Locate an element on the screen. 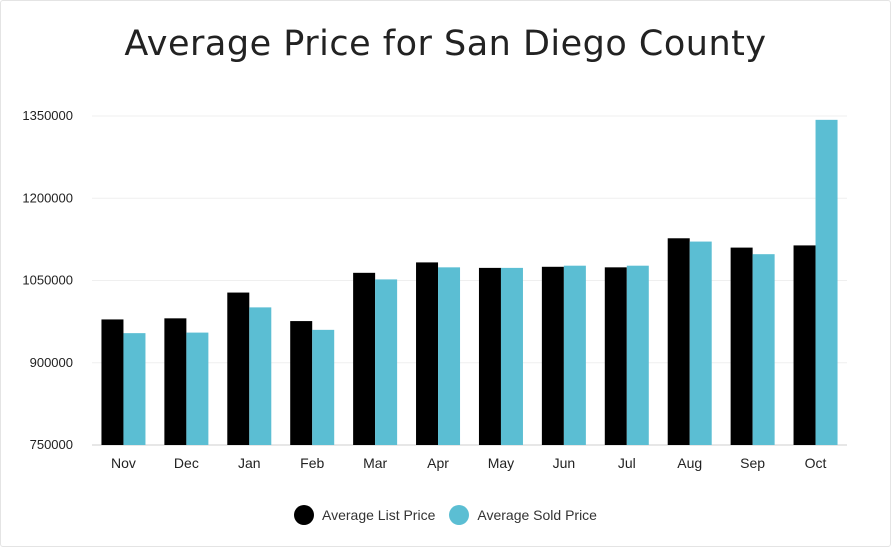 Image resolution: width=891 pixels, height=549 pixels. bar-sold-mar is located at coordinates (386, 362).